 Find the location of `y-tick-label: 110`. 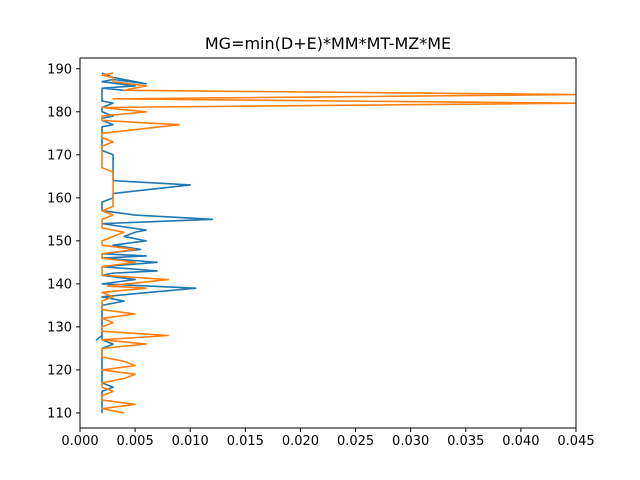

y-tick-label: 110 is located at coordinates (59, 413).